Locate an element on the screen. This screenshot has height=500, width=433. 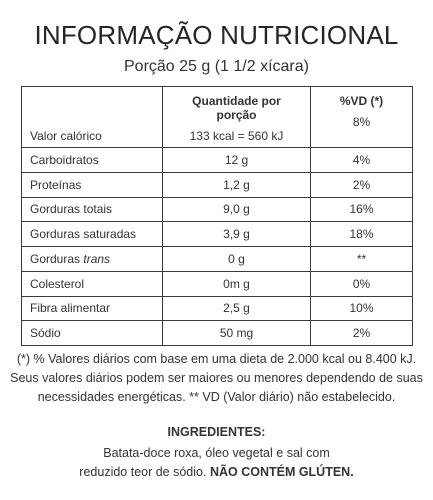
table-row: Proteínas 1,2 g 2% is located at coordinates (217, 184).